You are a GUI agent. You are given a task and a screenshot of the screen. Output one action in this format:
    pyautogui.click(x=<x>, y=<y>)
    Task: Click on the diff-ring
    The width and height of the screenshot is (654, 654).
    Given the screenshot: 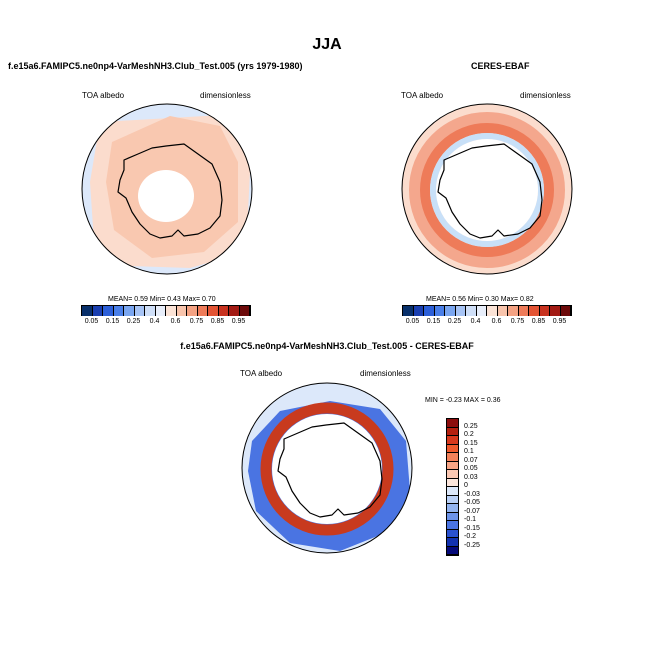 What is the action you would take?
    pyautogui.click(x=327, y=469)
    